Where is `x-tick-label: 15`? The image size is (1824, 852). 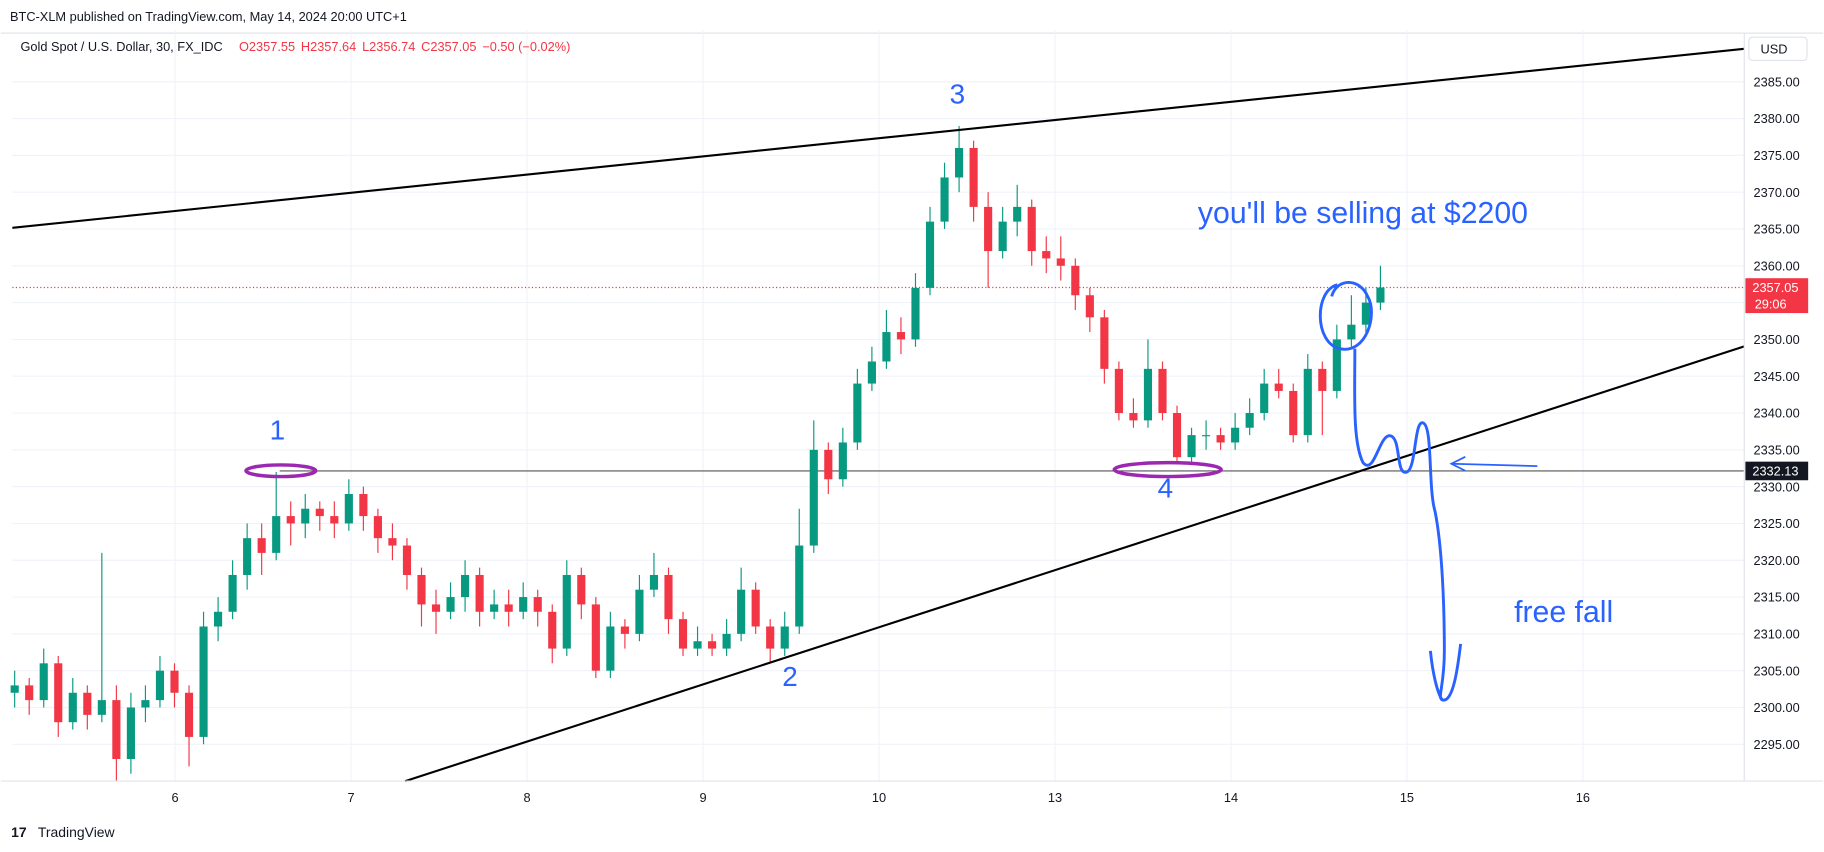 x-tick-label: 15 is located at coordinates (1407, 797).